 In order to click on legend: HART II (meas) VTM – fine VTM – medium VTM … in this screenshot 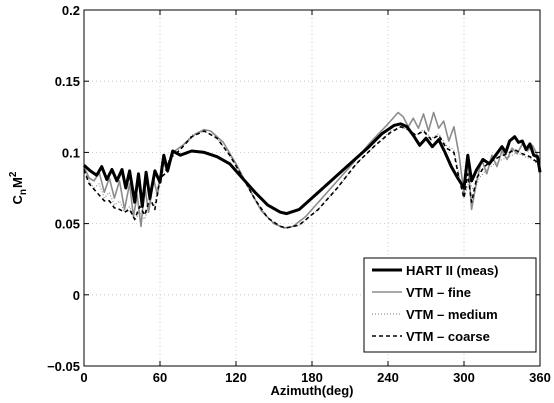, I will do `click(450, 305)`.